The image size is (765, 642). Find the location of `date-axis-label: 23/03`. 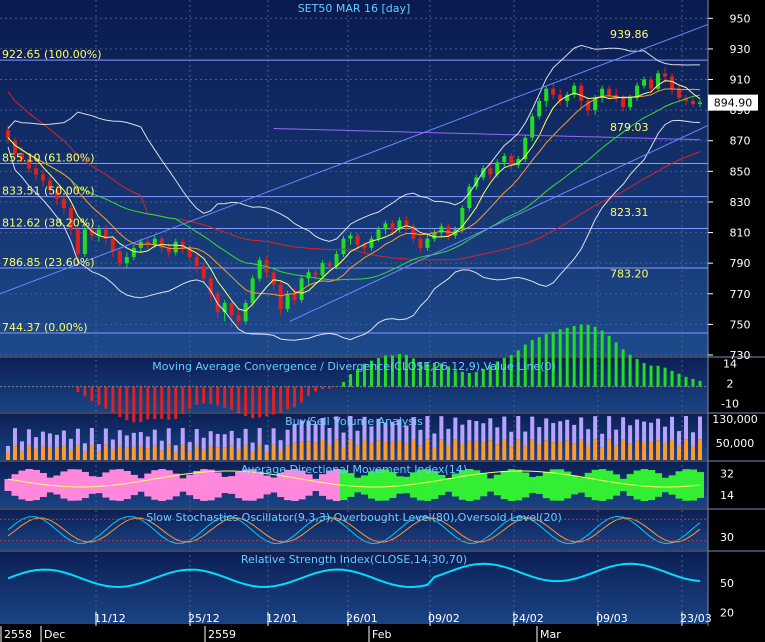

date-axis-label: 23/03 is located at coordinates (696, 618).